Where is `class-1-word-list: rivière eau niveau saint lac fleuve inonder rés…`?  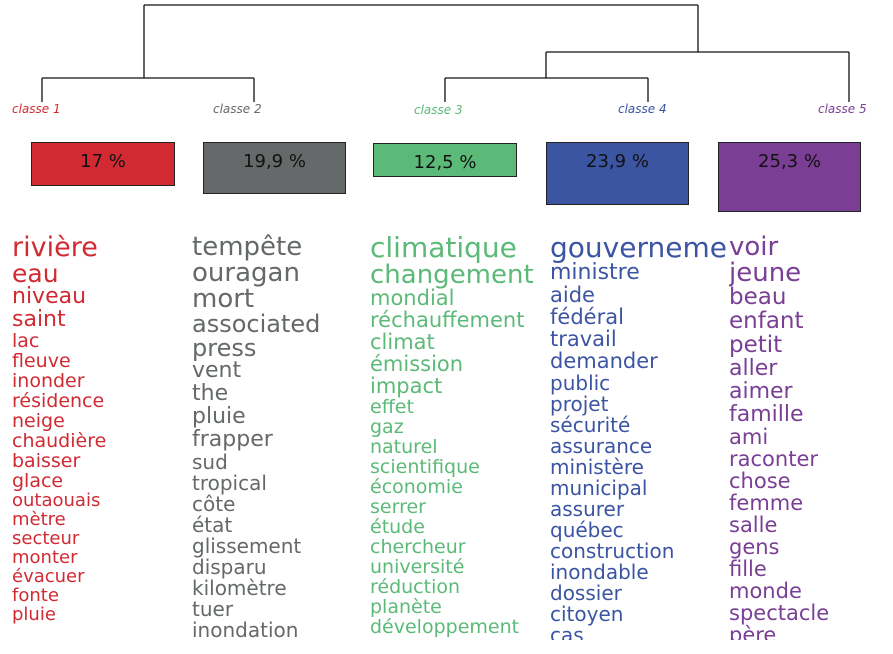 class-1-word-list: rivière eau niveau saint lac fleuve inonder rés… is located at coordinates (101, 437).